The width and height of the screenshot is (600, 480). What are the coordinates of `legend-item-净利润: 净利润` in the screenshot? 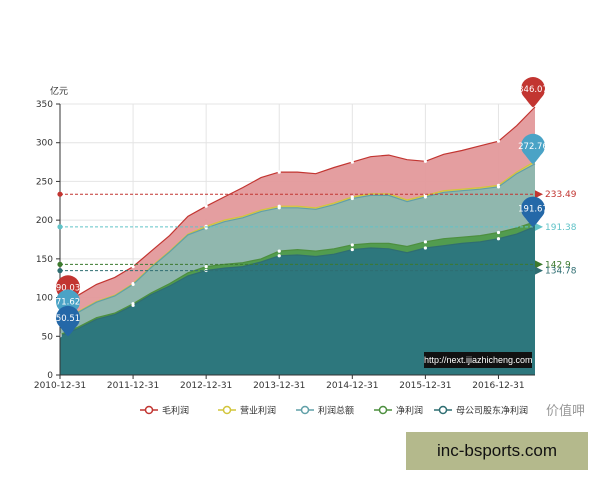 It's located at (398, 411).